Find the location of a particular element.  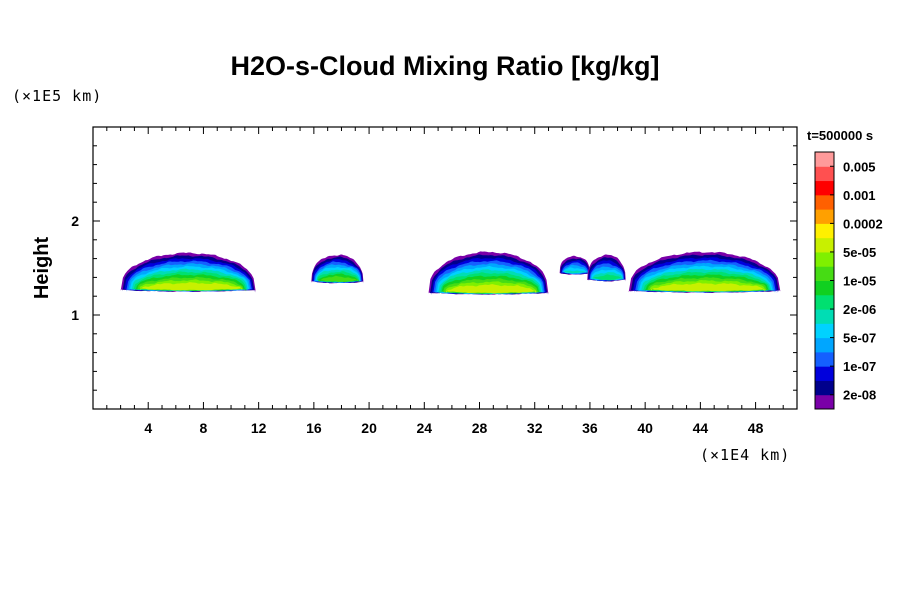

colorbar-label: 5e-07 is located at coordinates (859, 338).